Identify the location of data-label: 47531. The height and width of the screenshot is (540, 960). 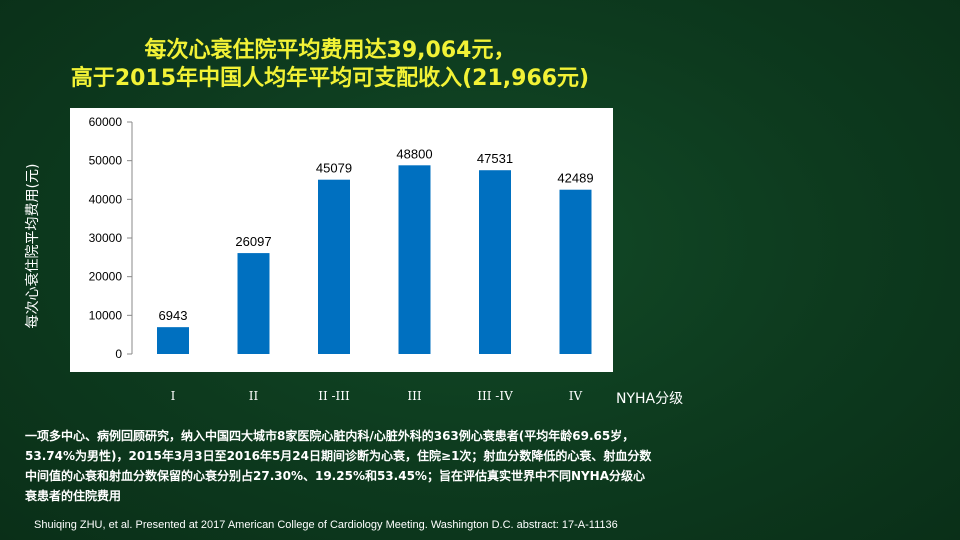
(495, 158).